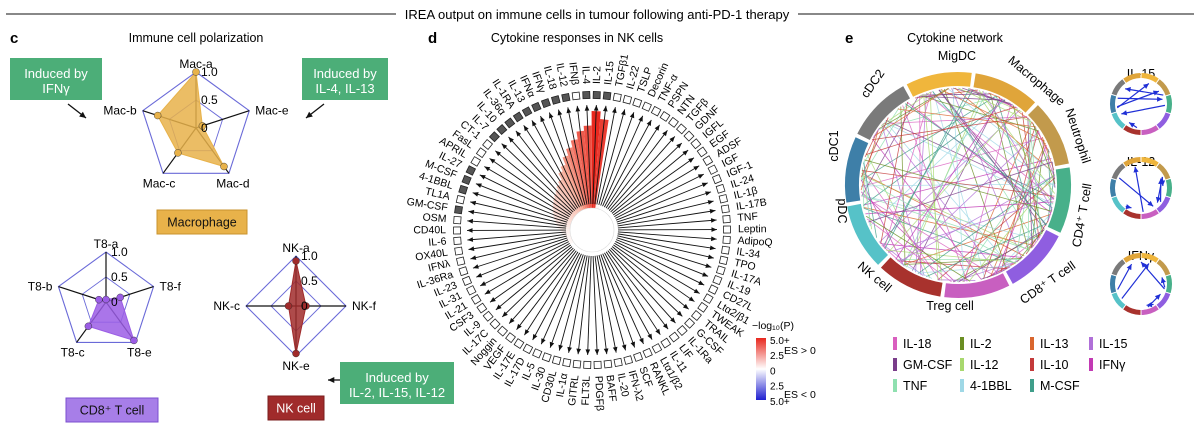 The height and width of the screenshot is (428, 1200). I want to click on nk-label: NK cell, so click(296, 408).